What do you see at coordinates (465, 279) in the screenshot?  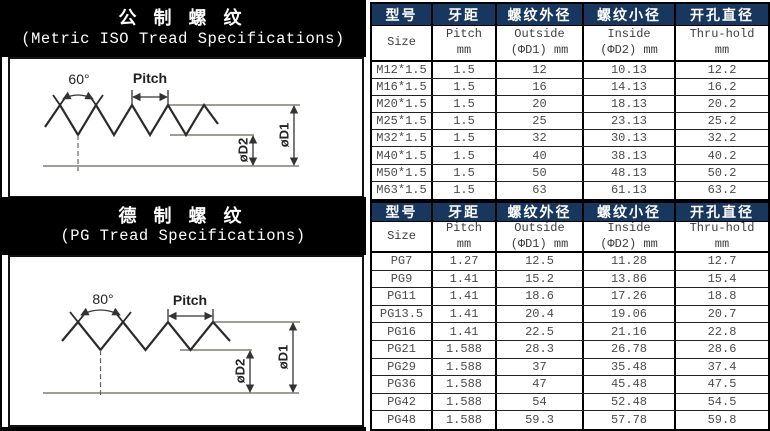 I see `cell-pitch: 1.41` at bounding box center [465, 279].